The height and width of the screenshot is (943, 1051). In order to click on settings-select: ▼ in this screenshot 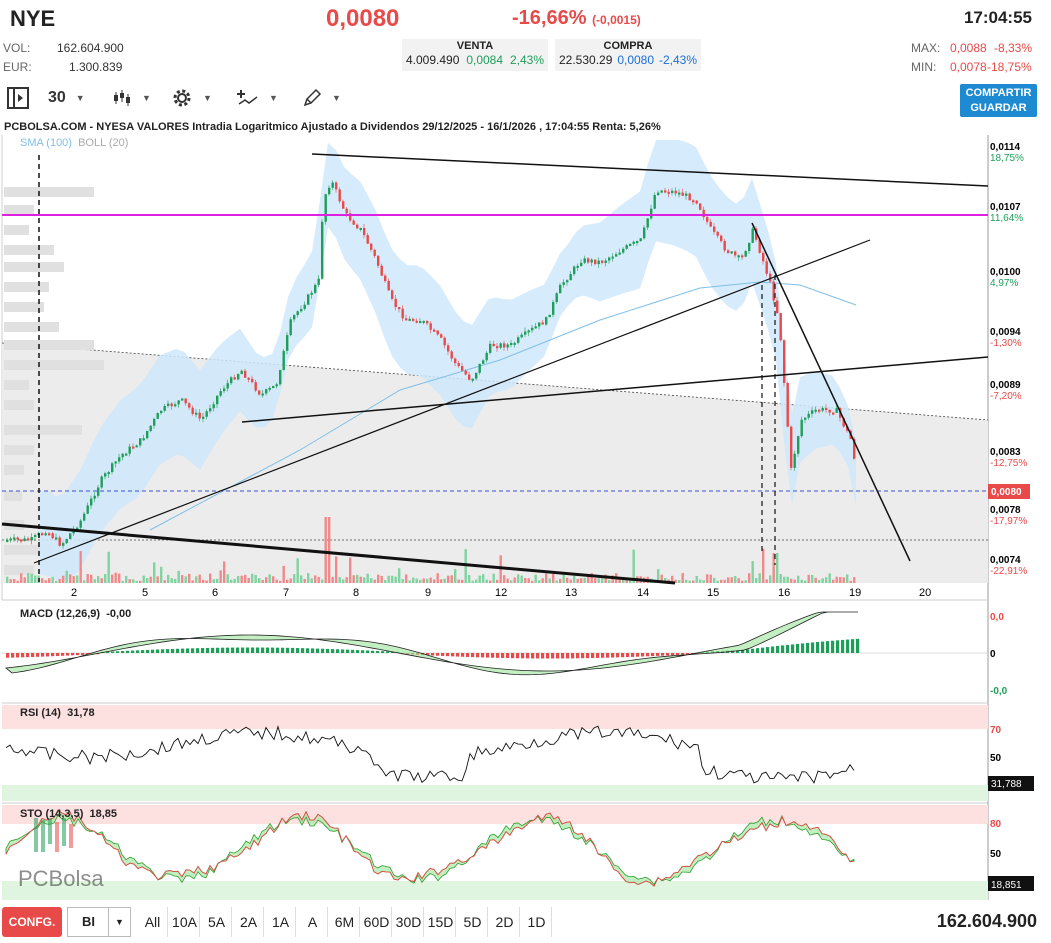, I will do `click(191, 98)`.